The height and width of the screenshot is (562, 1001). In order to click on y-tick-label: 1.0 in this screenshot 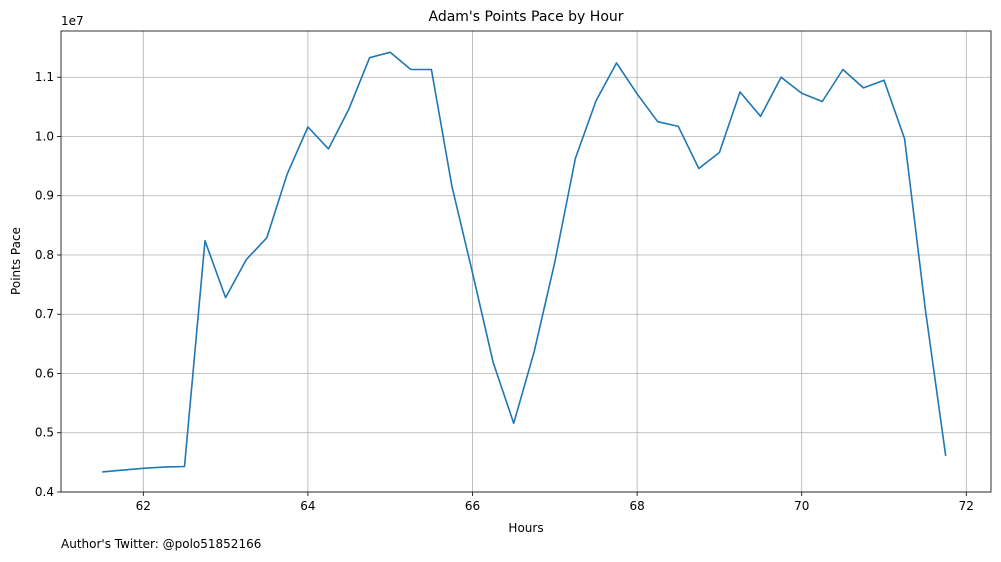, I will do `click(44, 136)`.